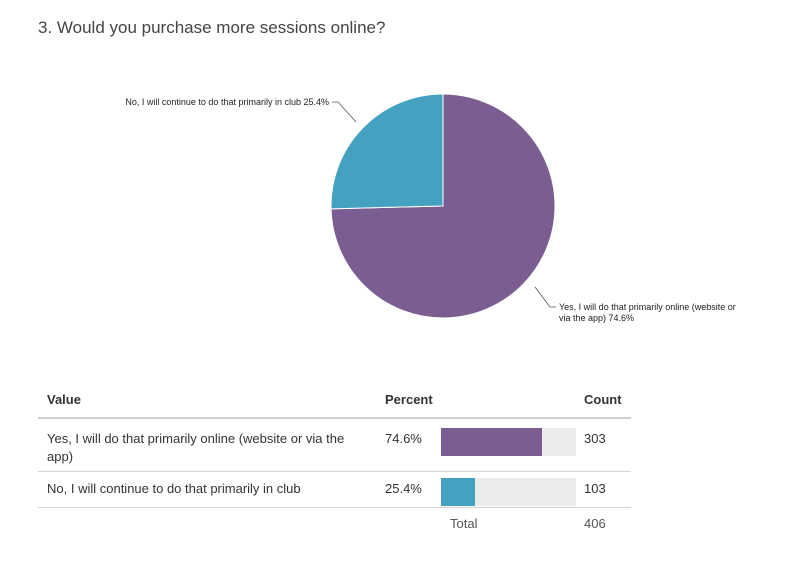  I want to click on header-percent: Percent, so click(409, 399).